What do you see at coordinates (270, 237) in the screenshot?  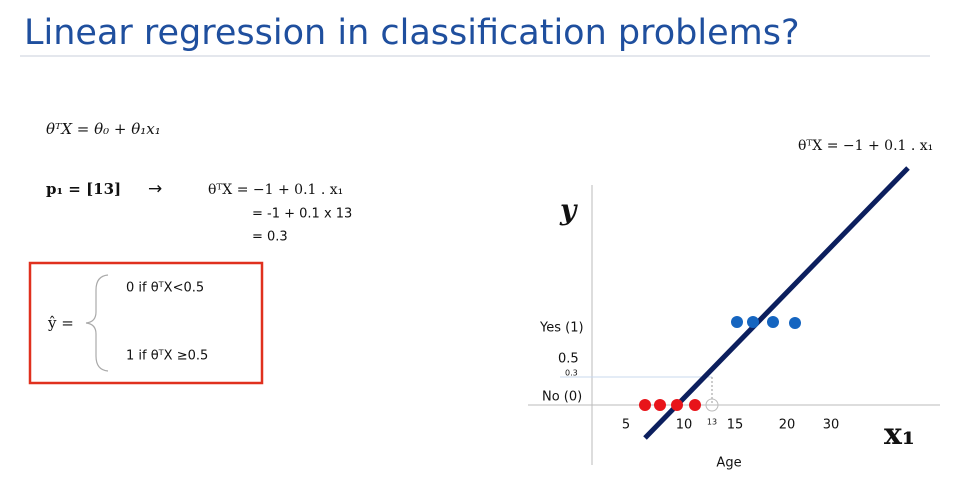 I see `step: = 0.3` at bounding box center [270, 237].